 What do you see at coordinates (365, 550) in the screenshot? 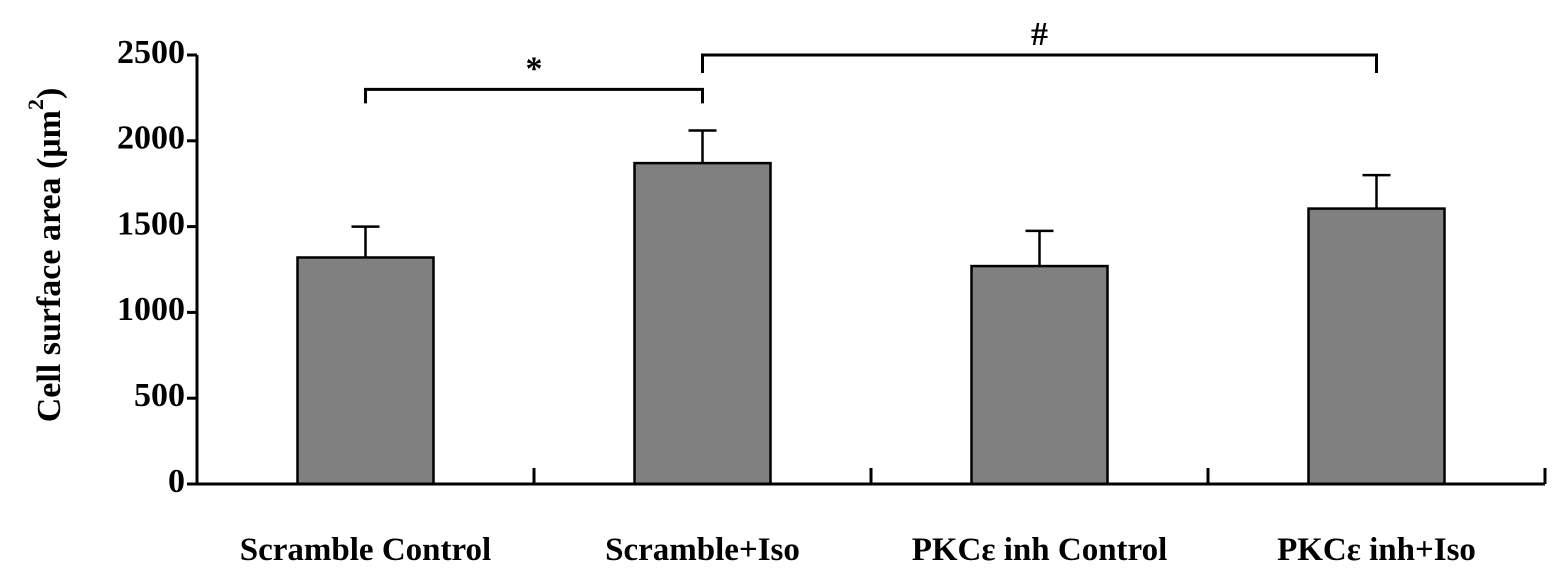
I see `x-tick-label: Scramble Control` at bounding box center [365, 550].